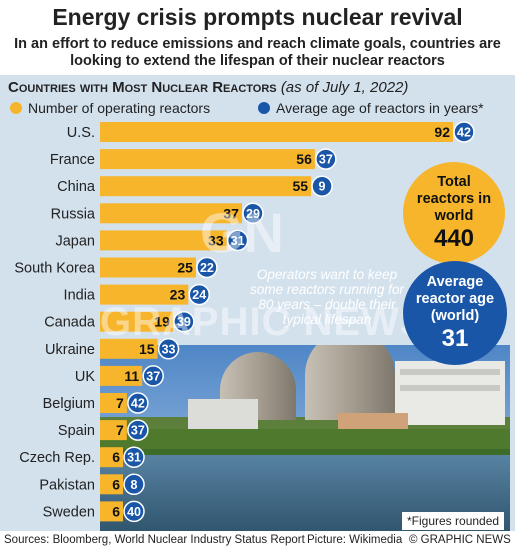  What do you see at coordinates (185, 268) in the screenshot?
I see `bar-value-south-korea: 25` at bounding box center [185, 268].